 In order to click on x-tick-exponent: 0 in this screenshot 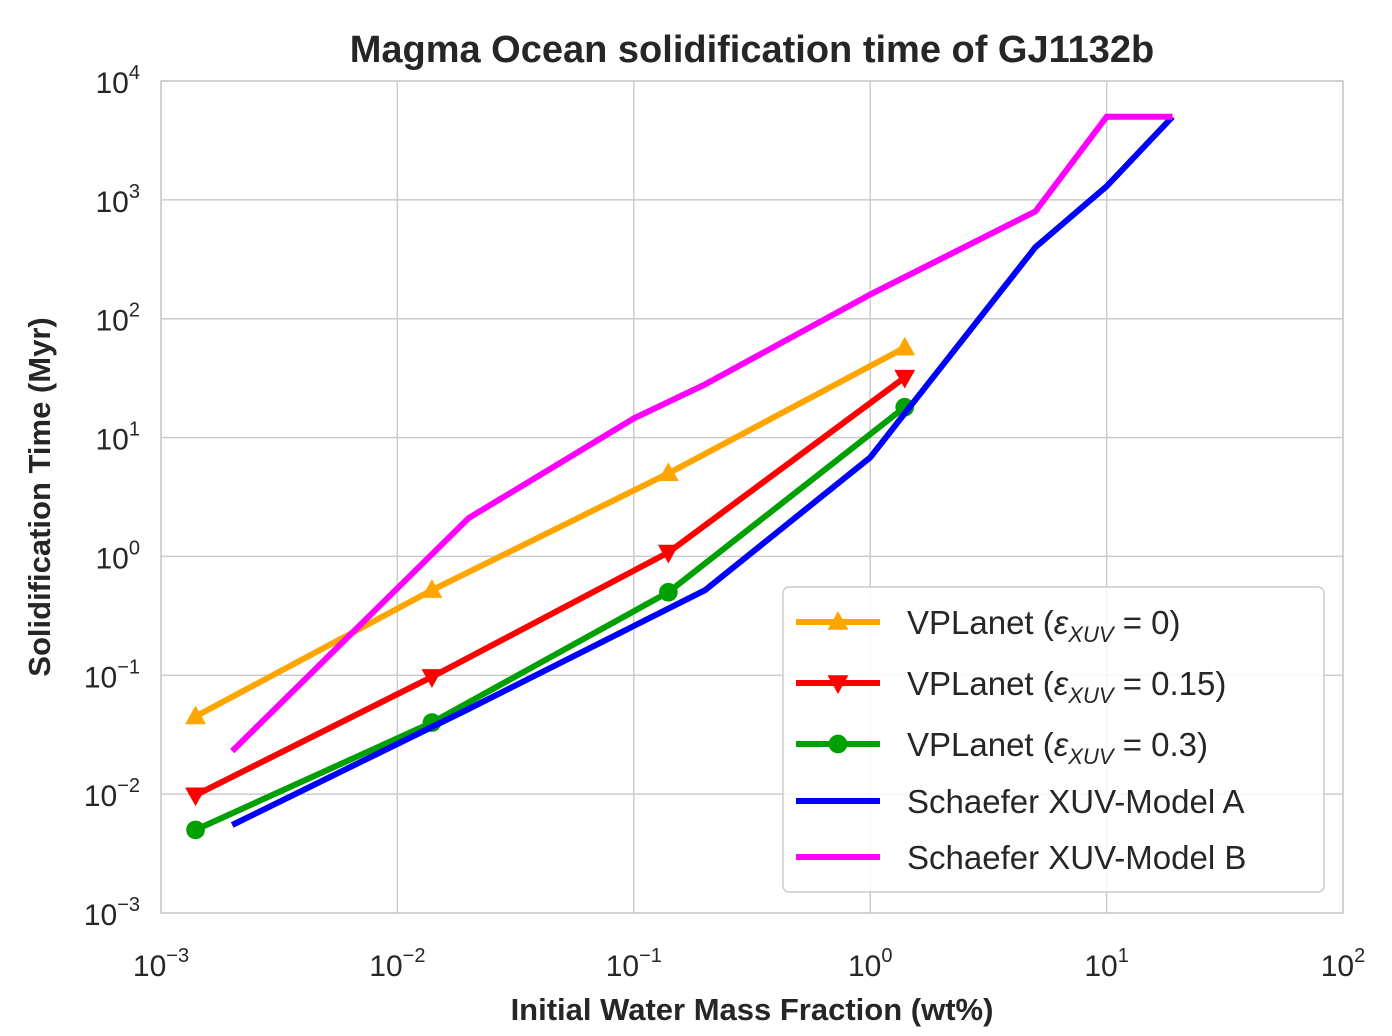, I will do `click(886, 956)`.